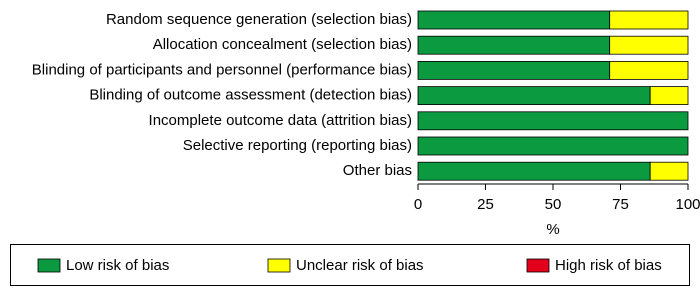 This screenshot has width=700, height=294. Describe the element at coordinates (552, 229) in the screenshot. I see `x-axis-label: %` at that location.